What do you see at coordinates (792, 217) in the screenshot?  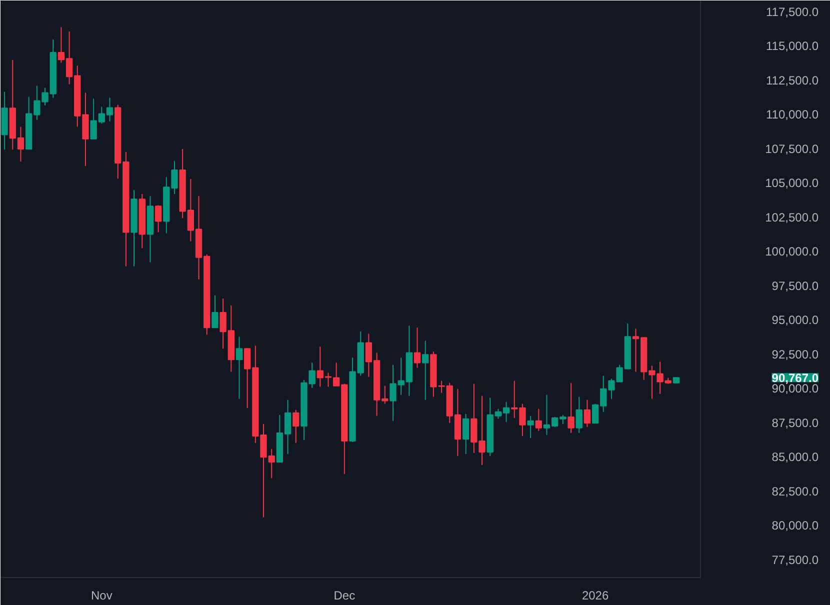 I see `y-tick-label: 102,500.0` at bounding box center [792, 217].